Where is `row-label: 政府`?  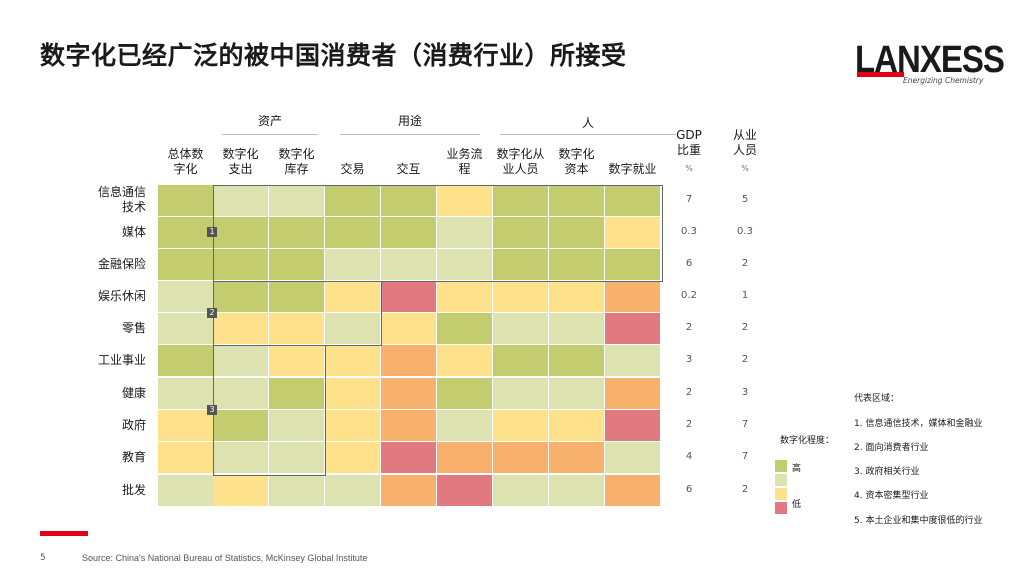 row-label: 政府 is located at coordinates (90, 425).